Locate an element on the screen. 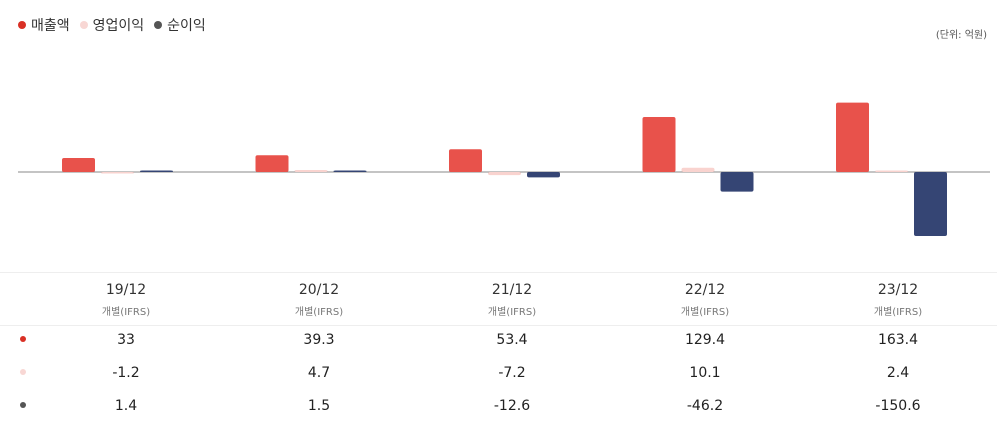 This screenshot has width=997, height=433. row-dot-revenue is located at coordinates (23, 339).